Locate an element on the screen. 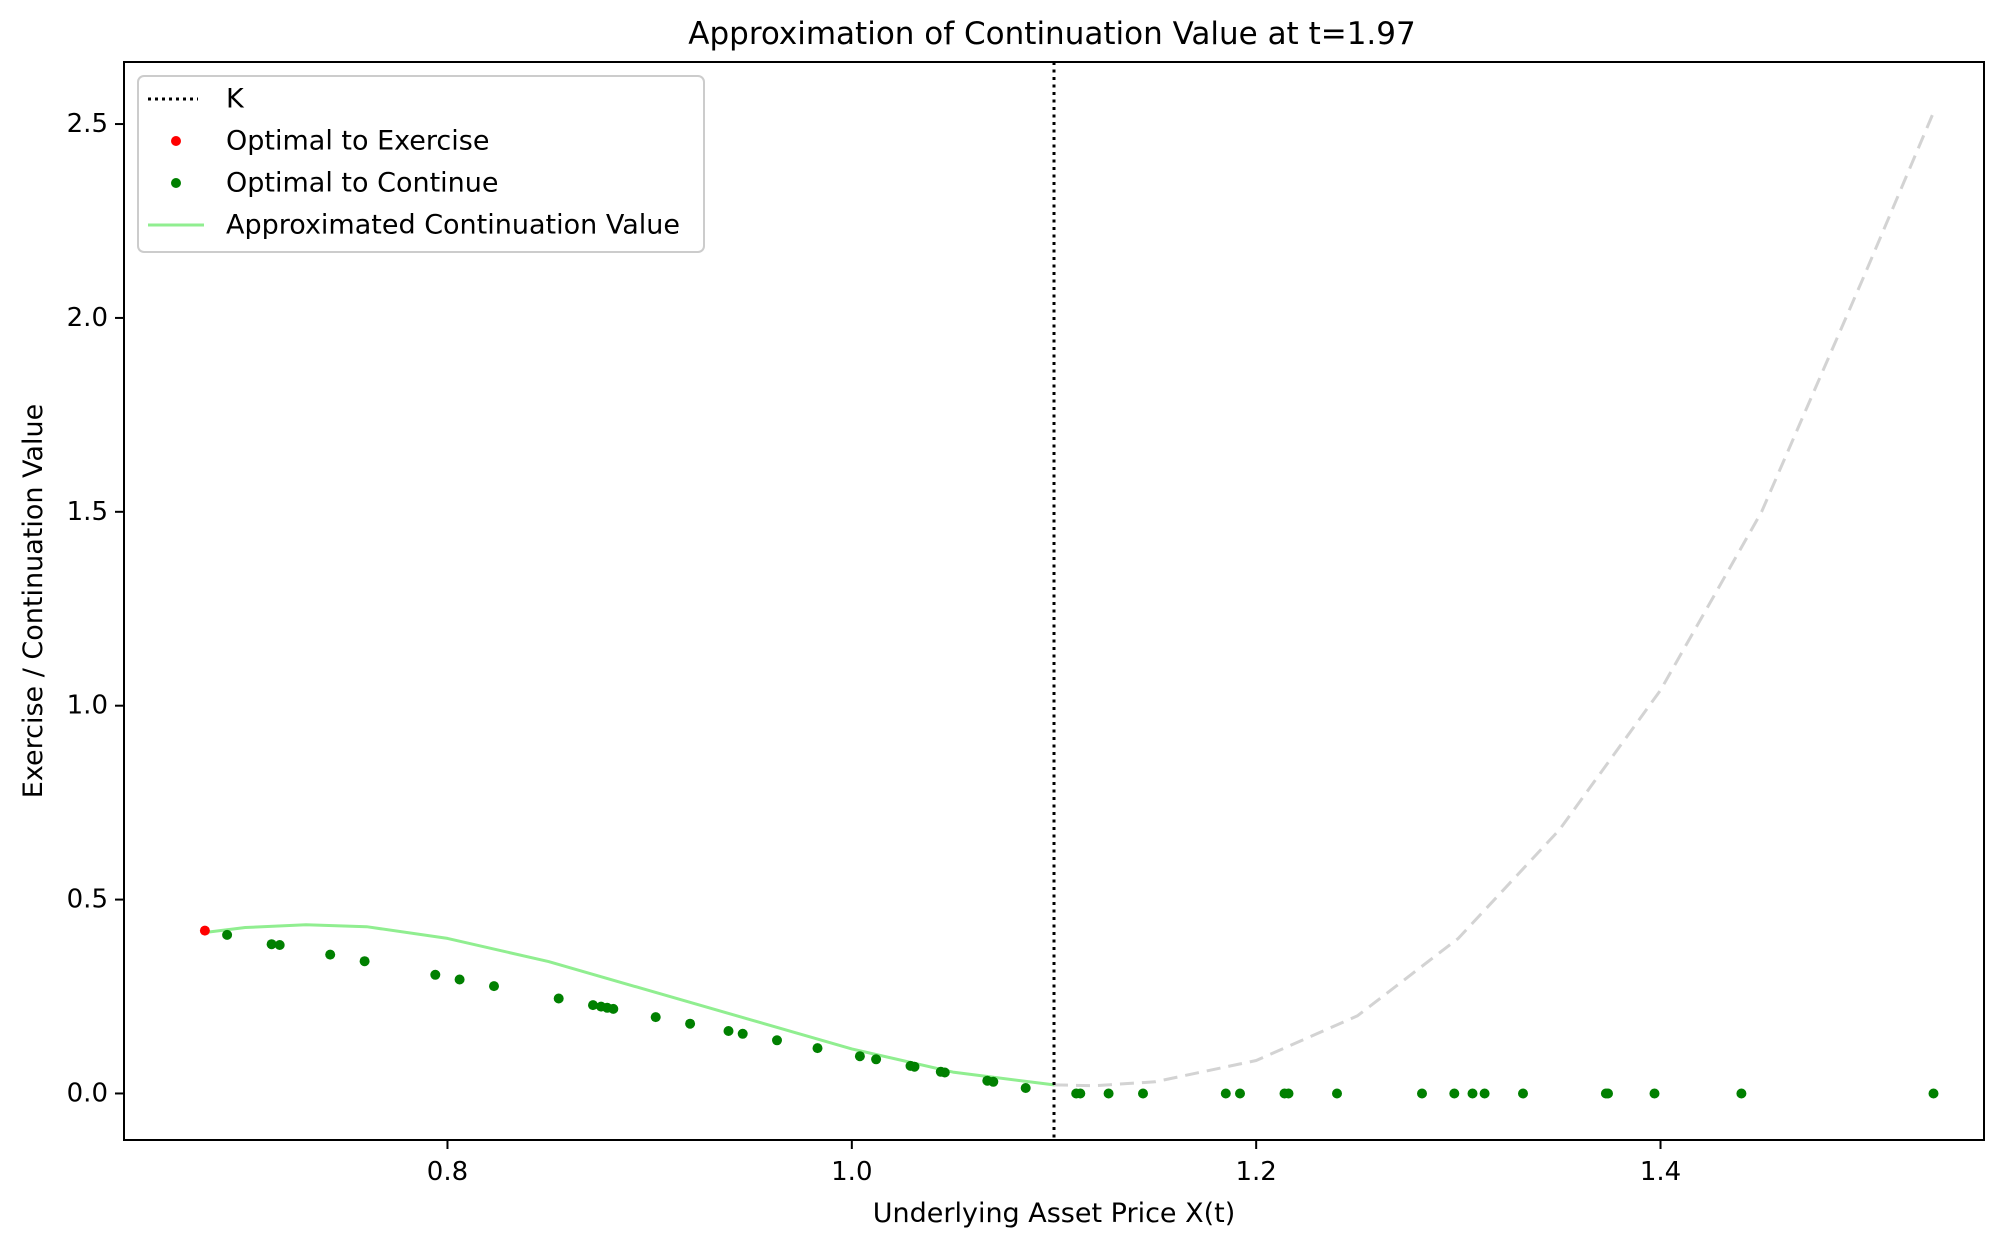  x-axis-label: Underlying Asset Price X(t) is located at coordinates (1054, 1213).